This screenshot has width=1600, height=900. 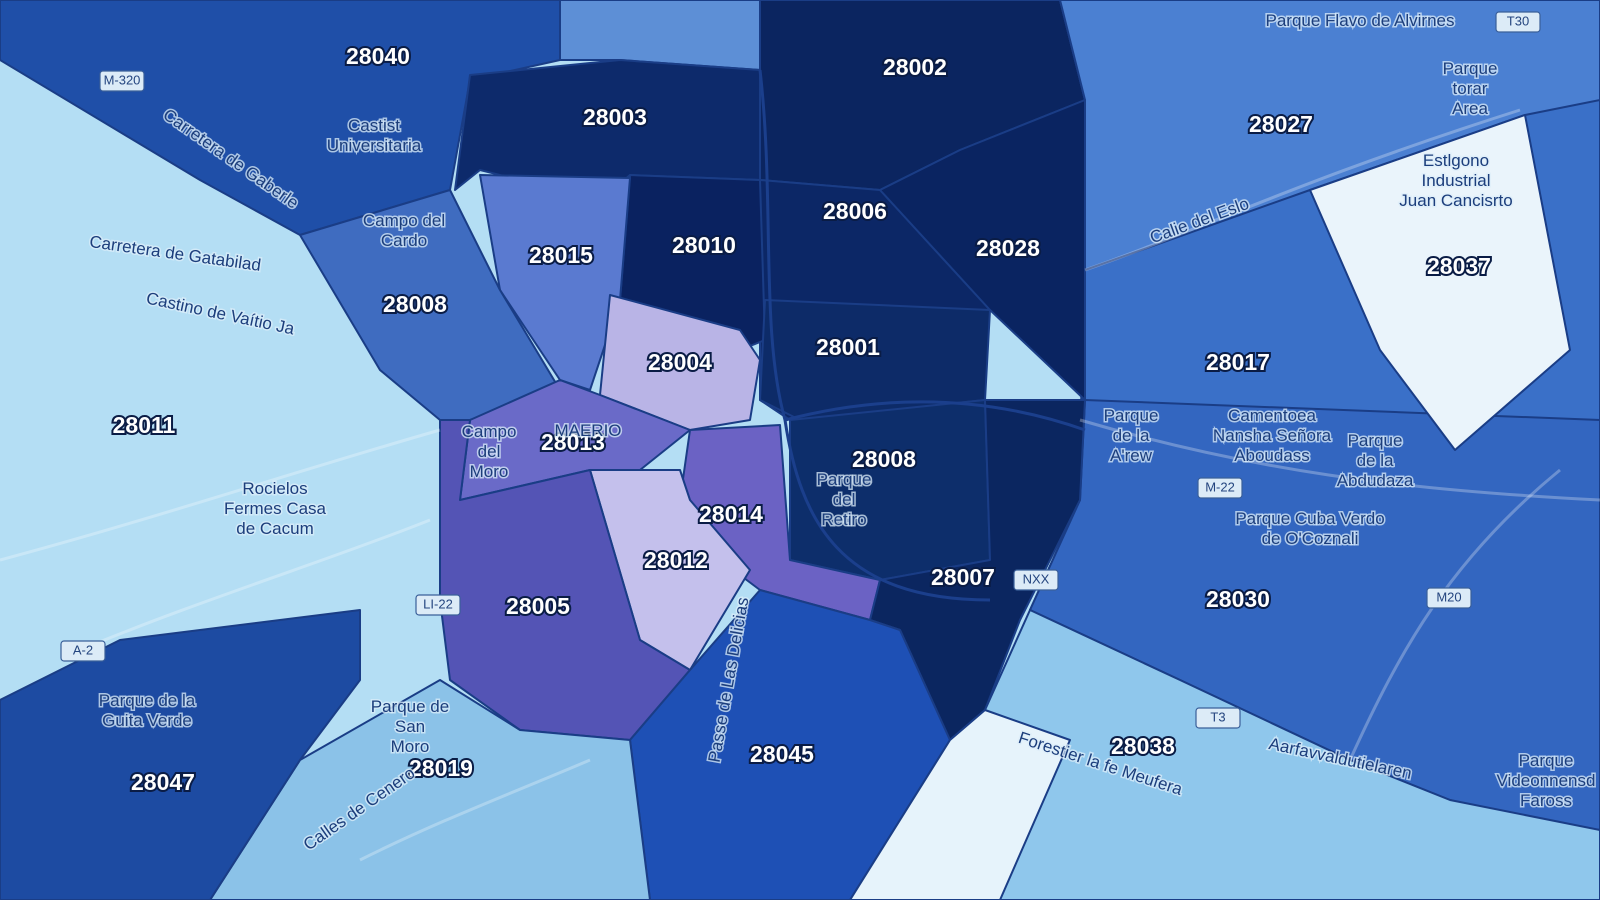 What do you see at coordinates (1448, 596) in the screenshot?
I see `road-label: M20` at bounding box center [1448, 596].